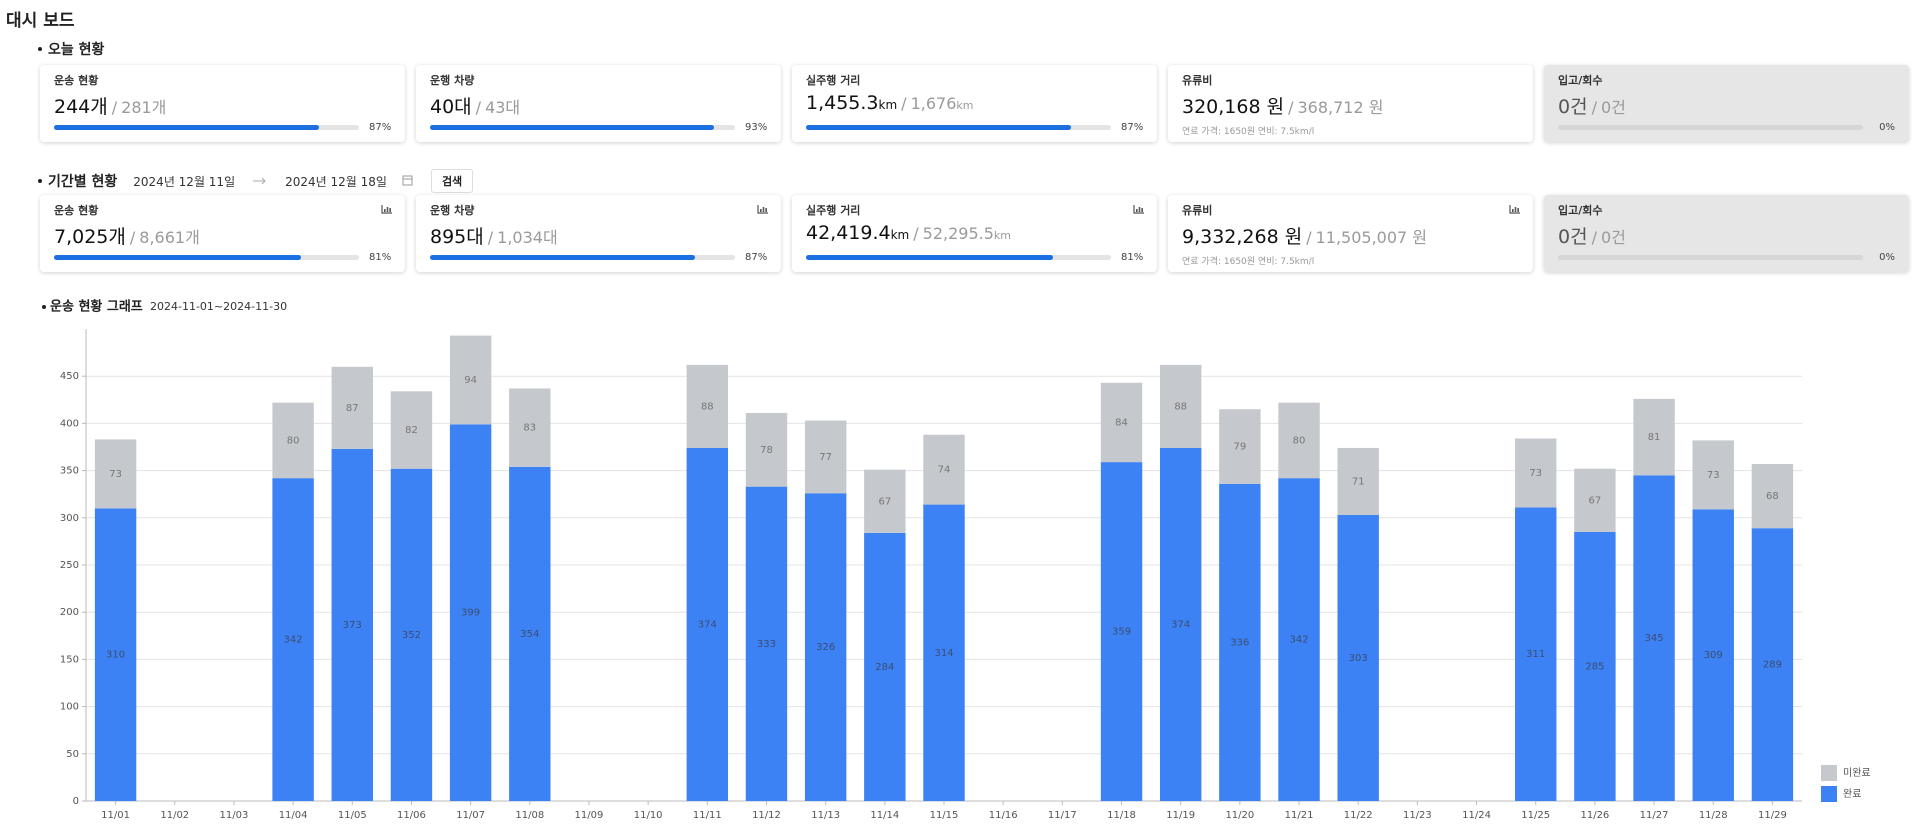 Image resolution: width=1920 pixels, height=838 pixels. Describe the element at coordinates (222, 235) in the screenshot. I see `card-value: 7,025개/8,661개` at that location.